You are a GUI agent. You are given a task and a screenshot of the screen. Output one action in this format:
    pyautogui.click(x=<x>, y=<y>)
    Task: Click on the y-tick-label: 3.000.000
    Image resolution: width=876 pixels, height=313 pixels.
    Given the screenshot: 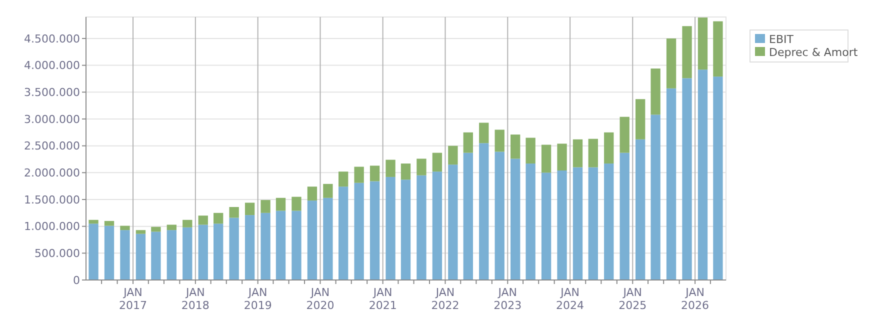 What is the action you would take?
    pyautogui.click(x=52, y=119)
    